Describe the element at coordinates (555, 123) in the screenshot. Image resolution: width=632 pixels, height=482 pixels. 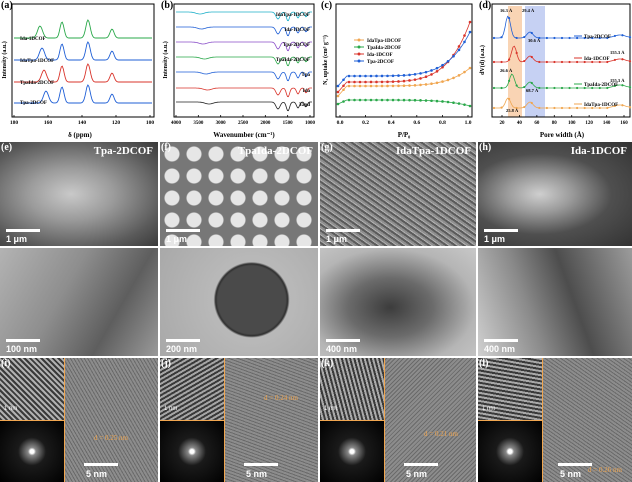
I see `d-ticklabel: 80` at that location.